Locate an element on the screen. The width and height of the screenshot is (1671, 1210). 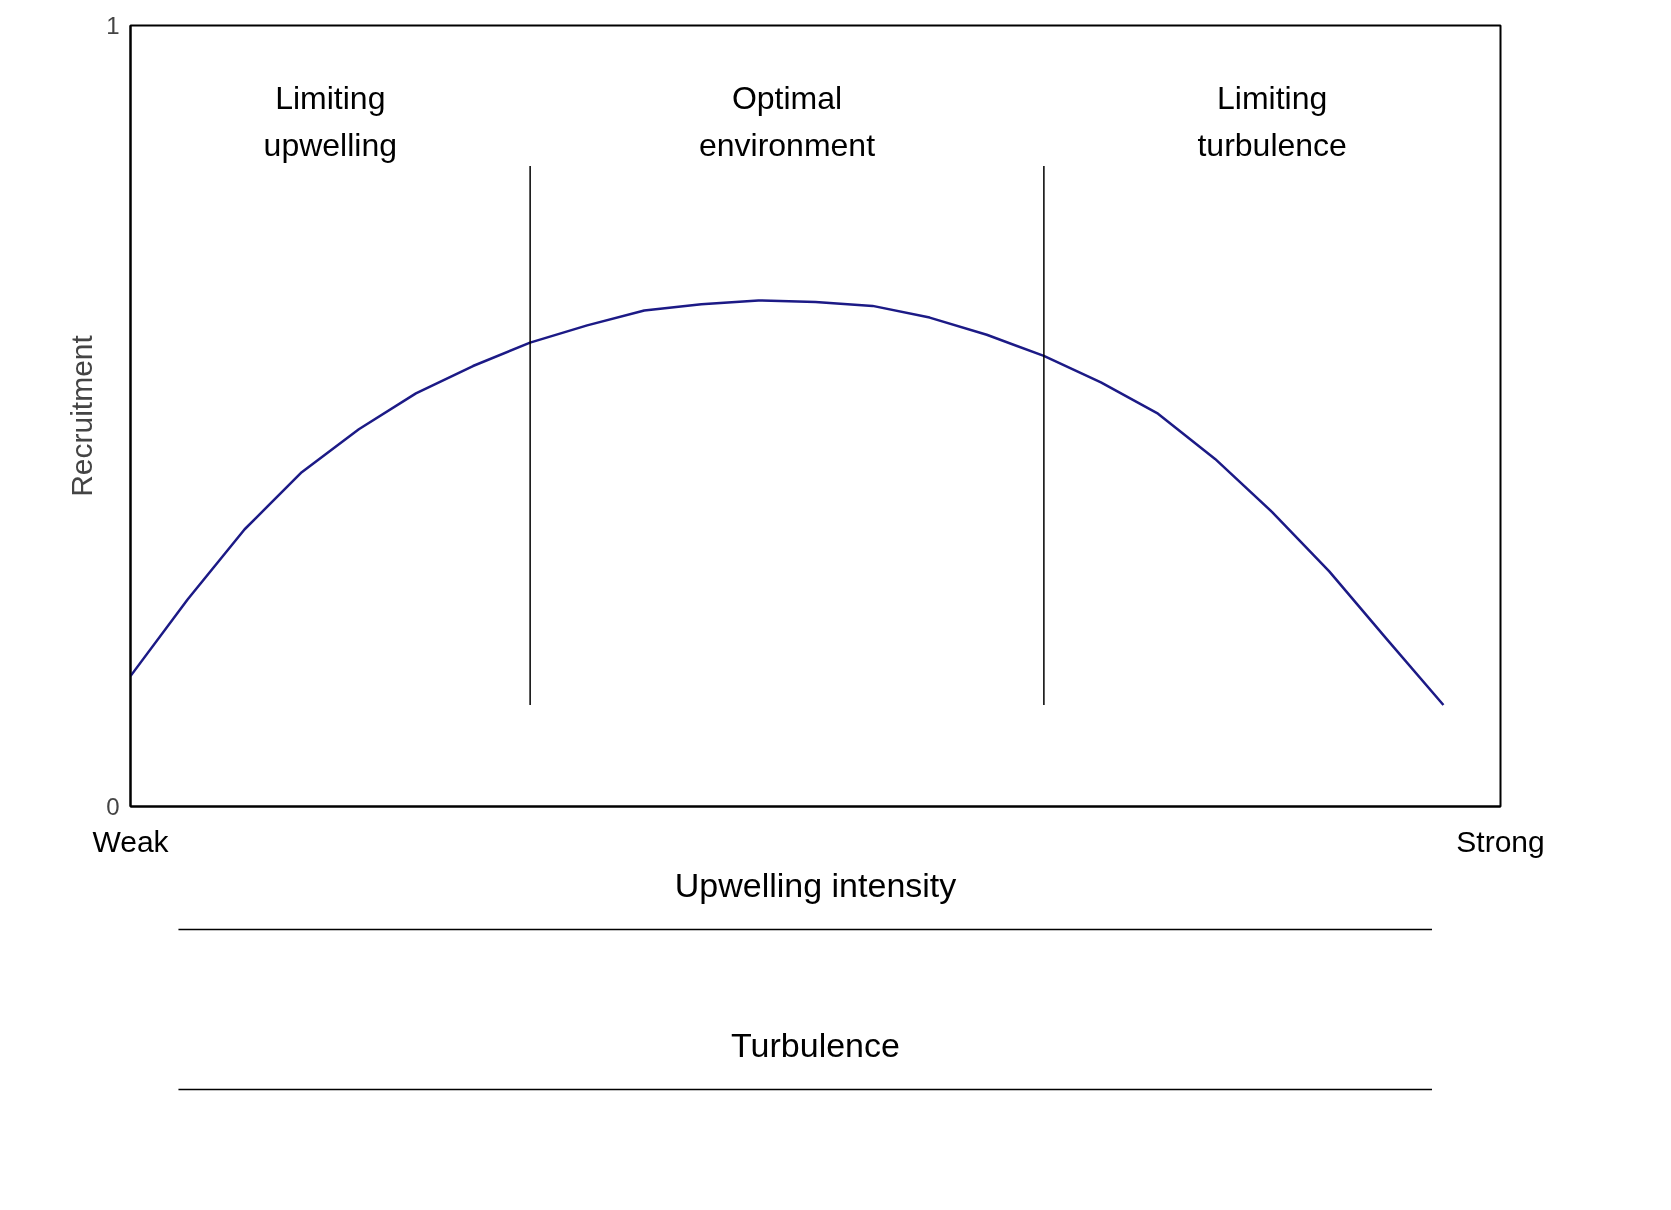
x-tick-label: Strong is located at coordinates (1500, 841).